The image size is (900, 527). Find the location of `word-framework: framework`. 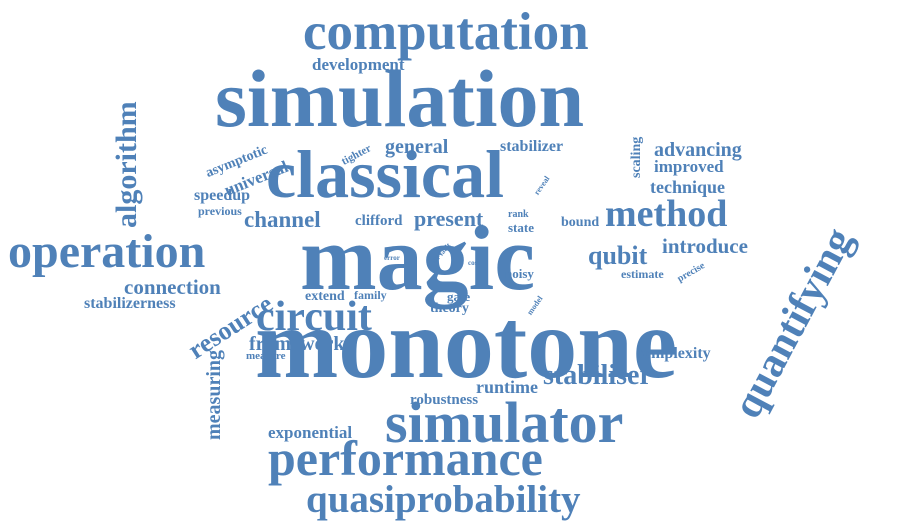

word-framework: framework is located at coordinates (297, 344).